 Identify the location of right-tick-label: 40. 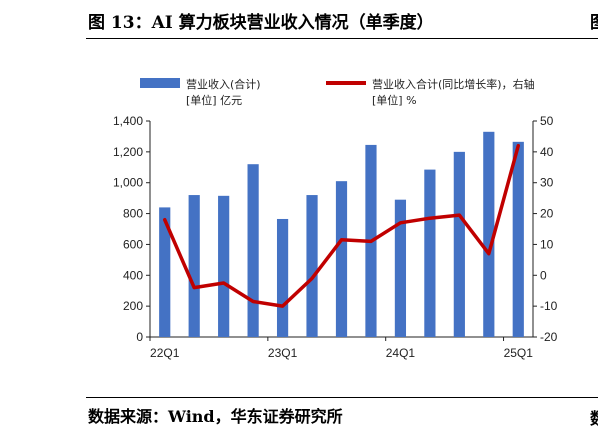
(547, 152).